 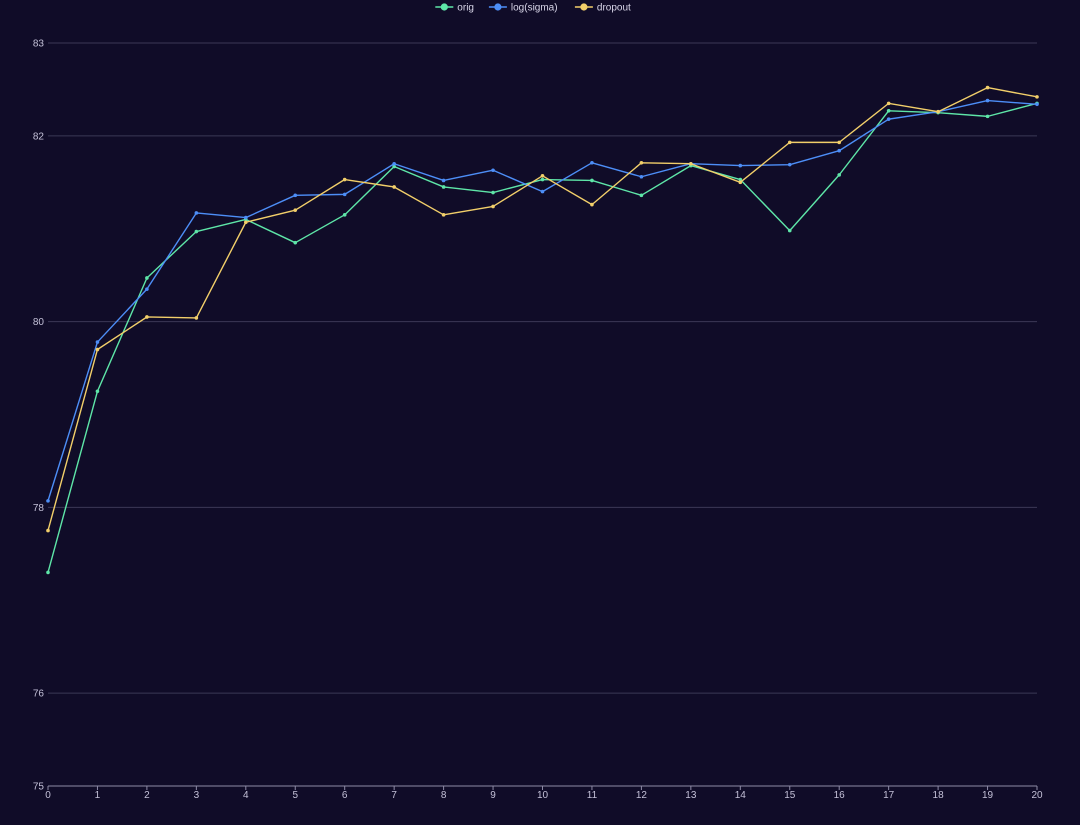 I want to click on legend-label-log-sigma: log(sigma), so click(x=534, y=8).